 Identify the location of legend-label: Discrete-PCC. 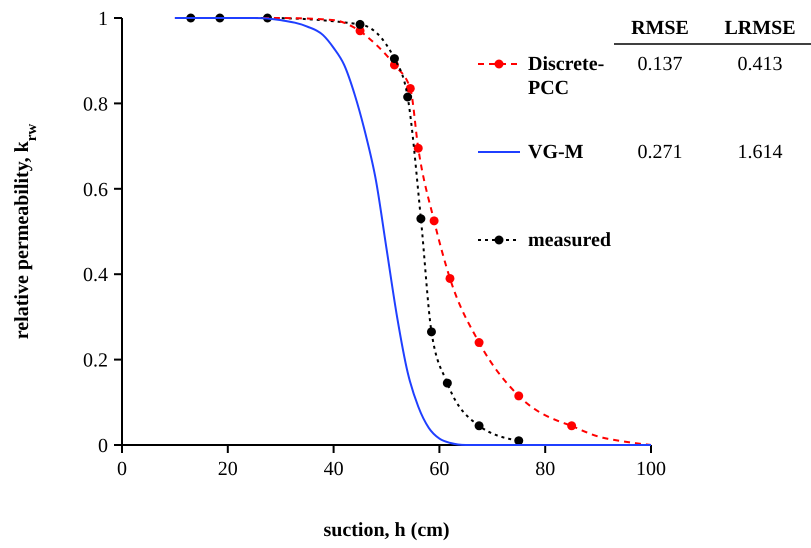
(566, 76).